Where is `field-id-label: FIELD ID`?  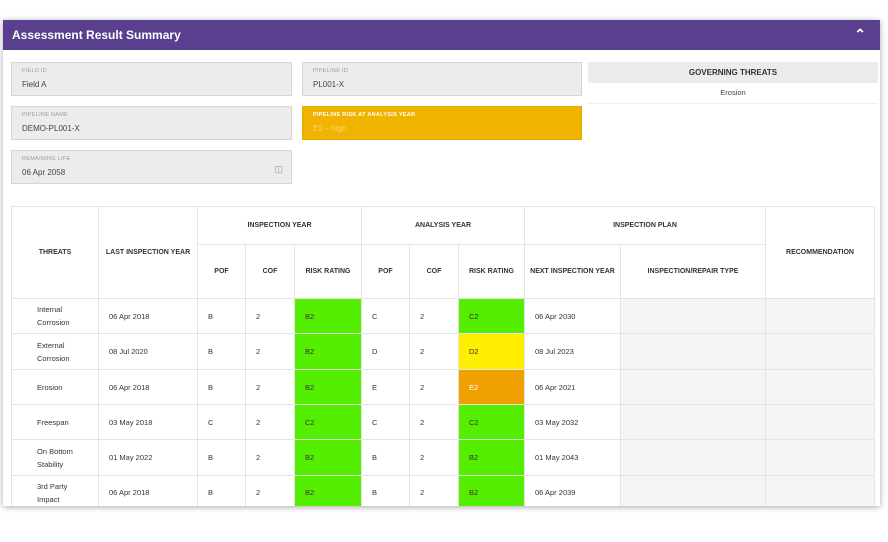 field-id-label: FIELD ID is located at coordinates (35, 71).